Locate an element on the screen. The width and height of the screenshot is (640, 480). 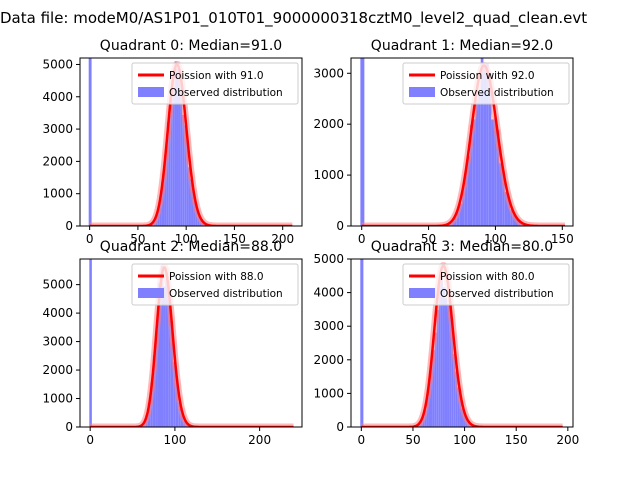
chart-title-1: Quadrant 1: Median=92.0 is located at coordinates (462, 46).